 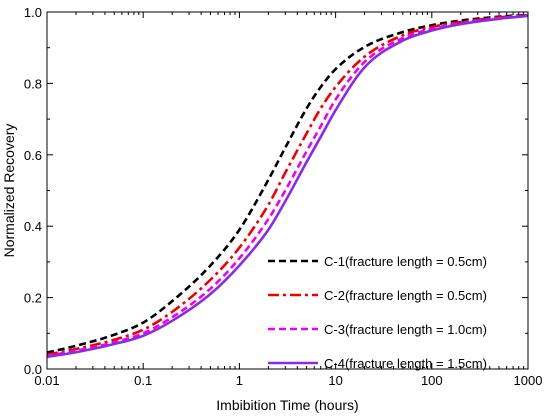 What do you see at coordinates (9, 191) in the screenshot?
I see `y-axis-title: Normalized Recovery` at bounding box center [9, 191].